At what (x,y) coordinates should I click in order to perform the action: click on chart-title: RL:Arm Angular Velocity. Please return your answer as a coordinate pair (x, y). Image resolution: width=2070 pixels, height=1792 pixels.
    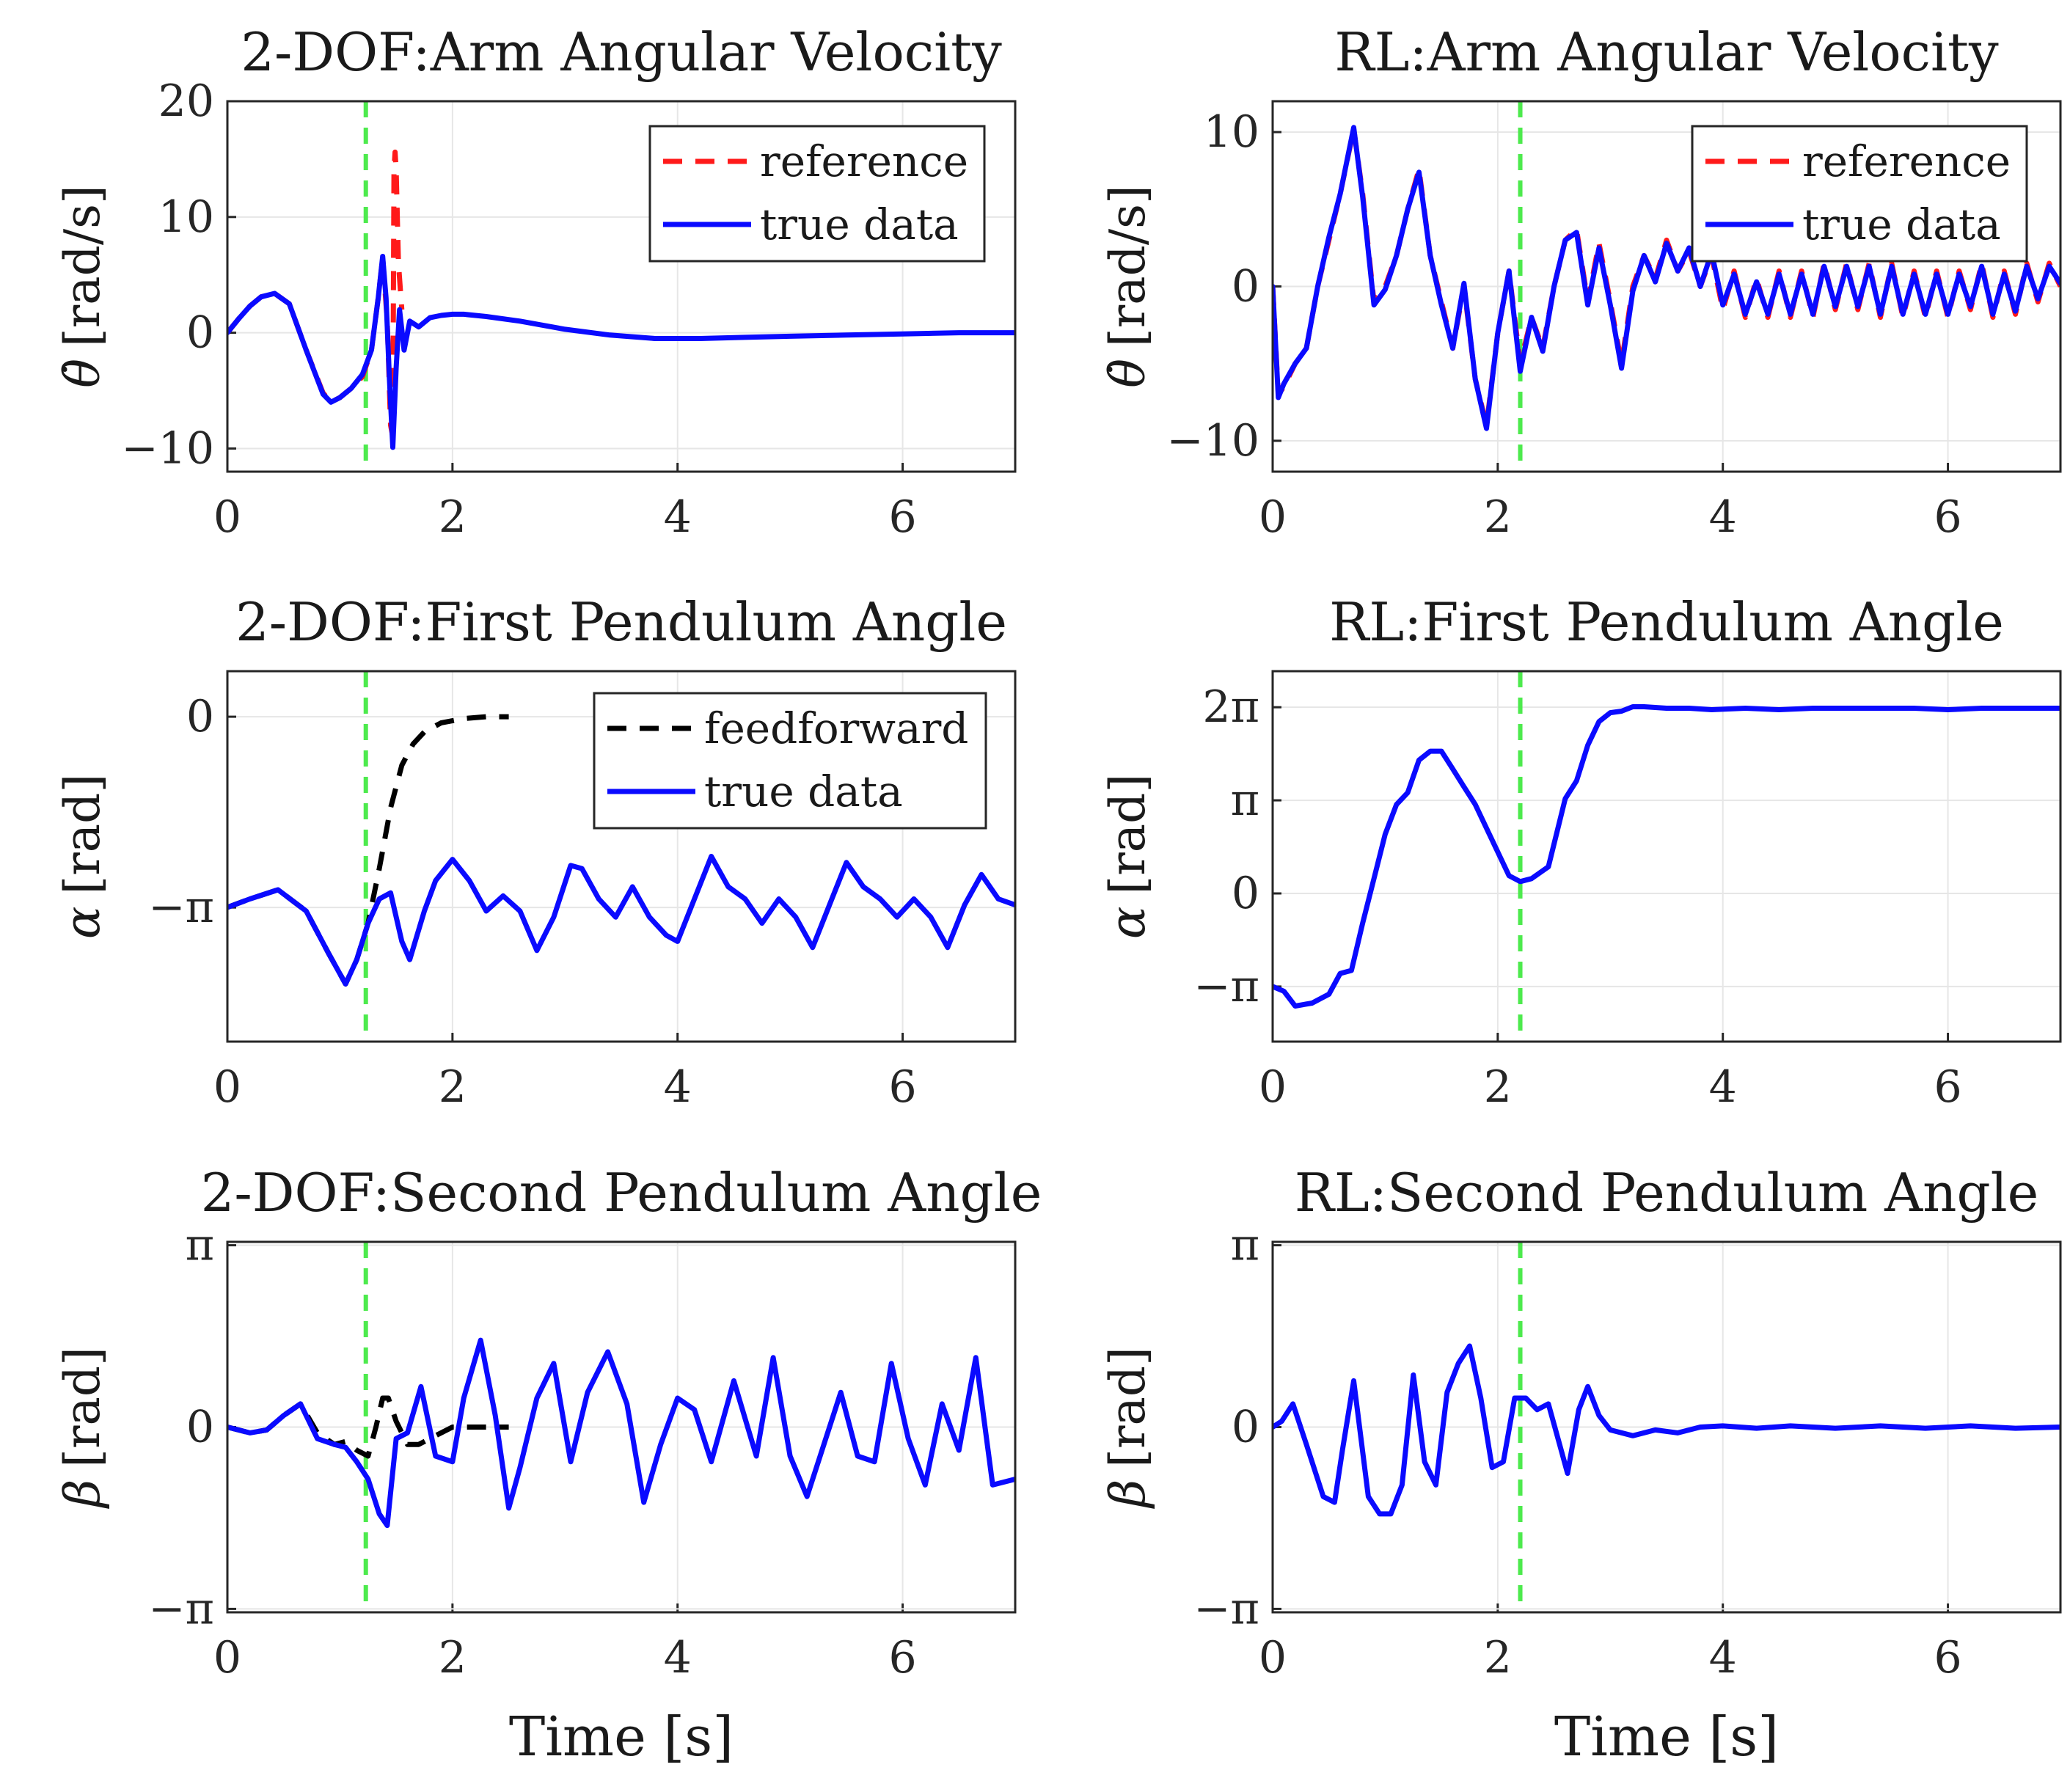
    Looking at the image, I should click on (1666, 52).